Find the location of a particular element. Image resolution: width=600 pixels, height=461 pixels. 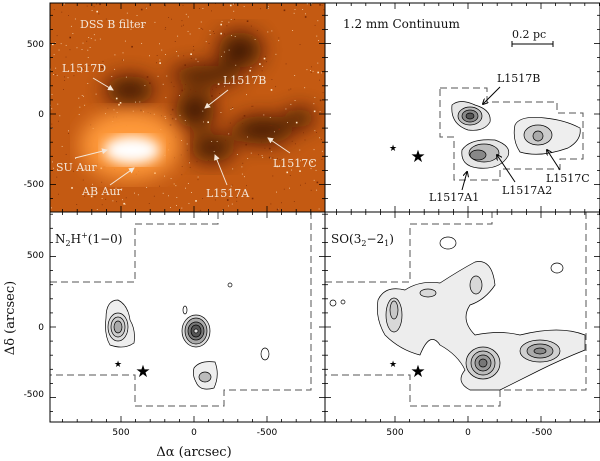

arrow-su-aur is located at coordinates (91, 153).